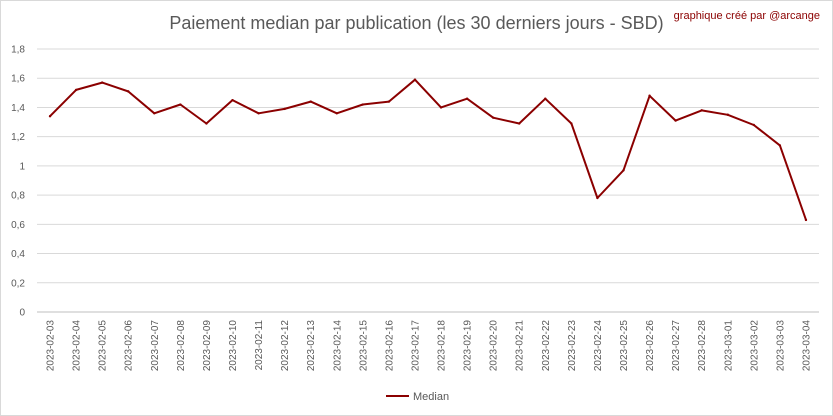  I want to click on x-tick-label: 2023-02-05, so click(103, 346).